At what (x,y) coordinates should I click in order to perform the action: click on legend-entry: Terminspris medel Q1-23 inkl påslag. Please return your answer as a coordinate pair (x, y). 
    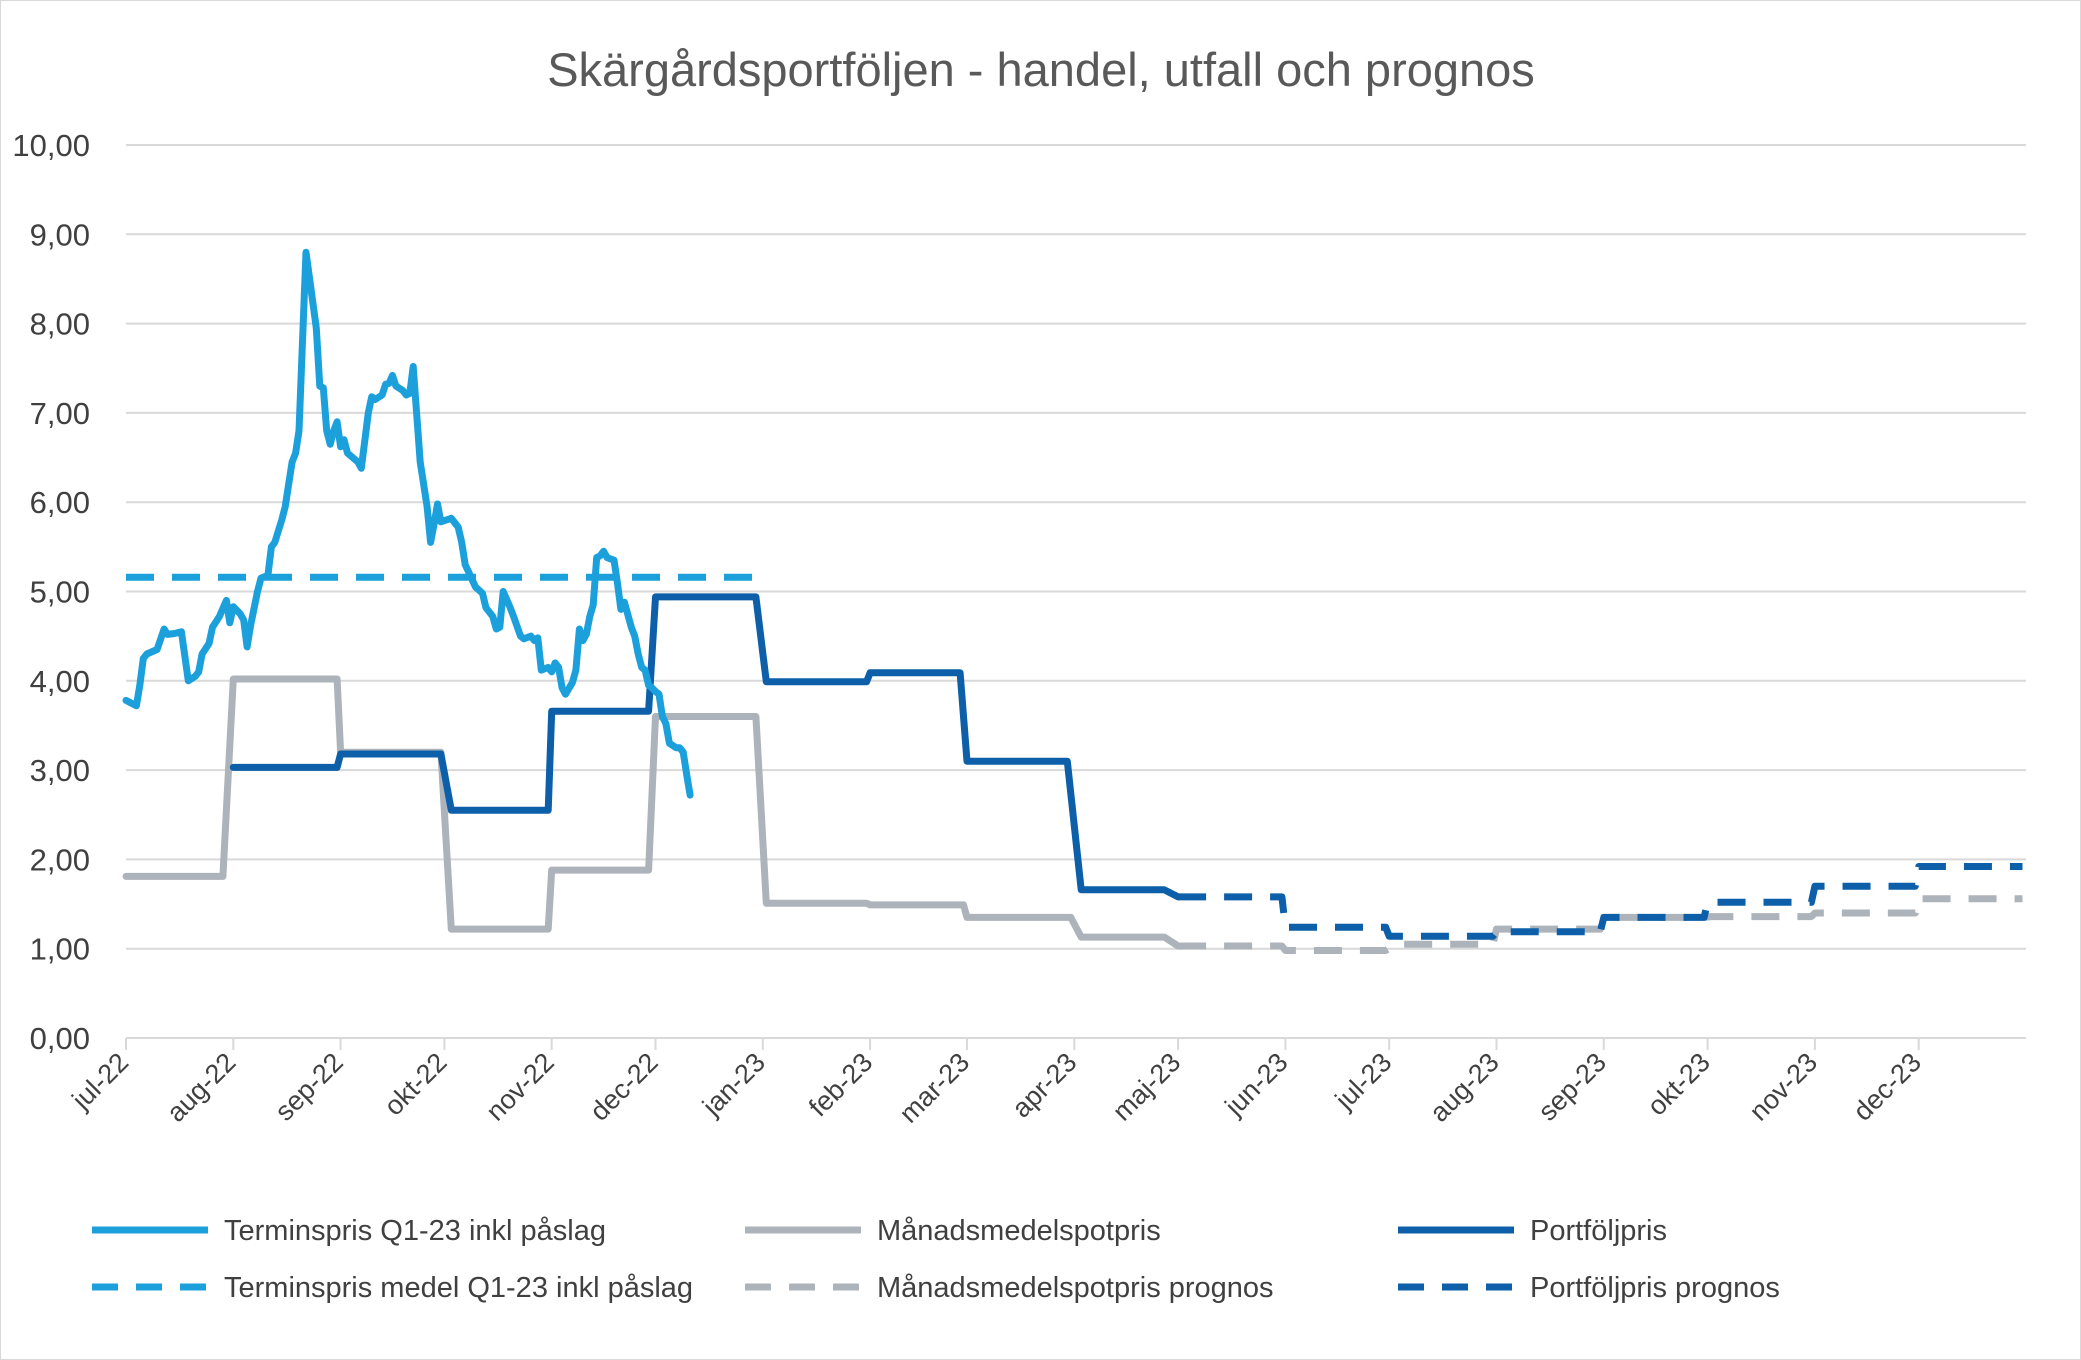
    Looking at the image, I should click on (392, 1288).